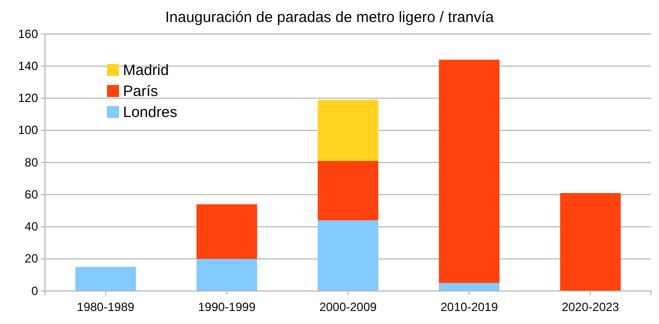 Image resolution: width=659 pixels, height=324 pixels. Describe the element at coordinates (469, 307) in the screenshot. I see `x-tick-label: 2010-2019` at that location.